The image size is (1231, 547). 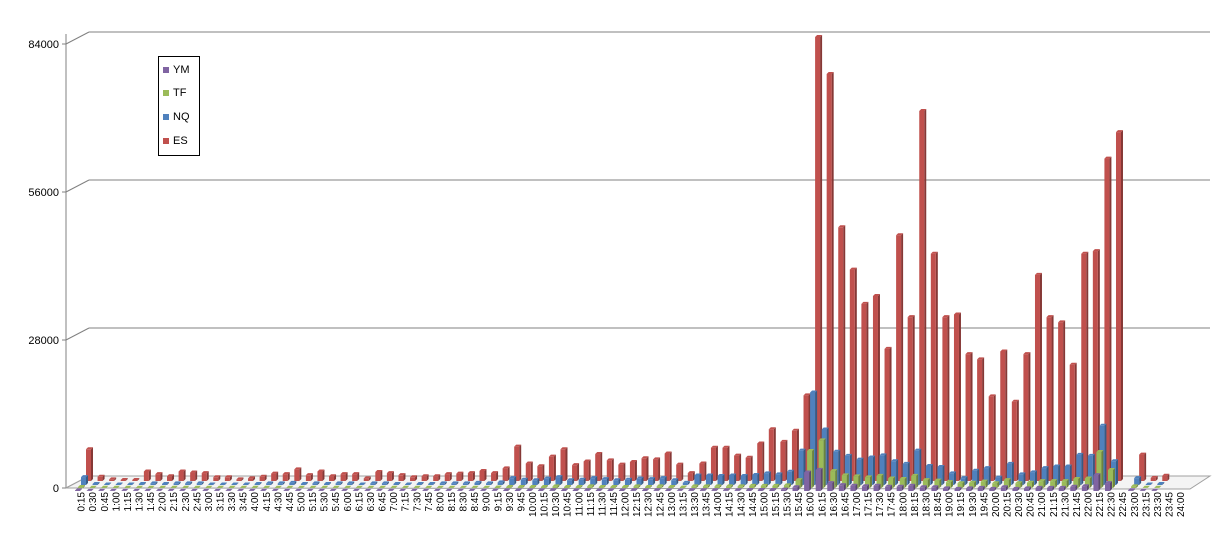 What do you see at coordinates (764, 504) in the screenshot?
I see `x-tick-label: 15:00` at bounding box center [764, 504].